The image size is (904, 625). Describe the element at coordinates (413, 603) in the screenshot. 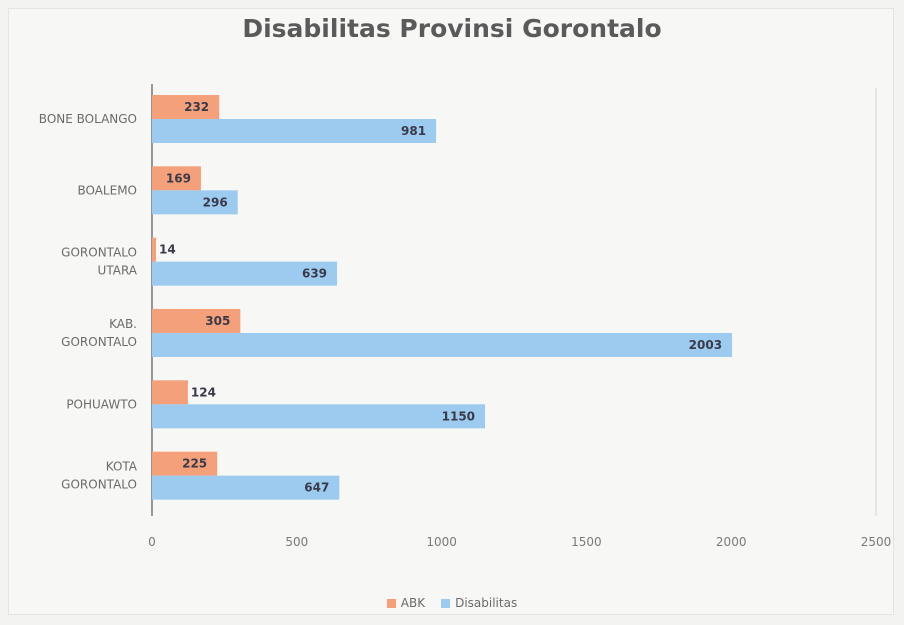

I see `legend-label: ABK` at that location.